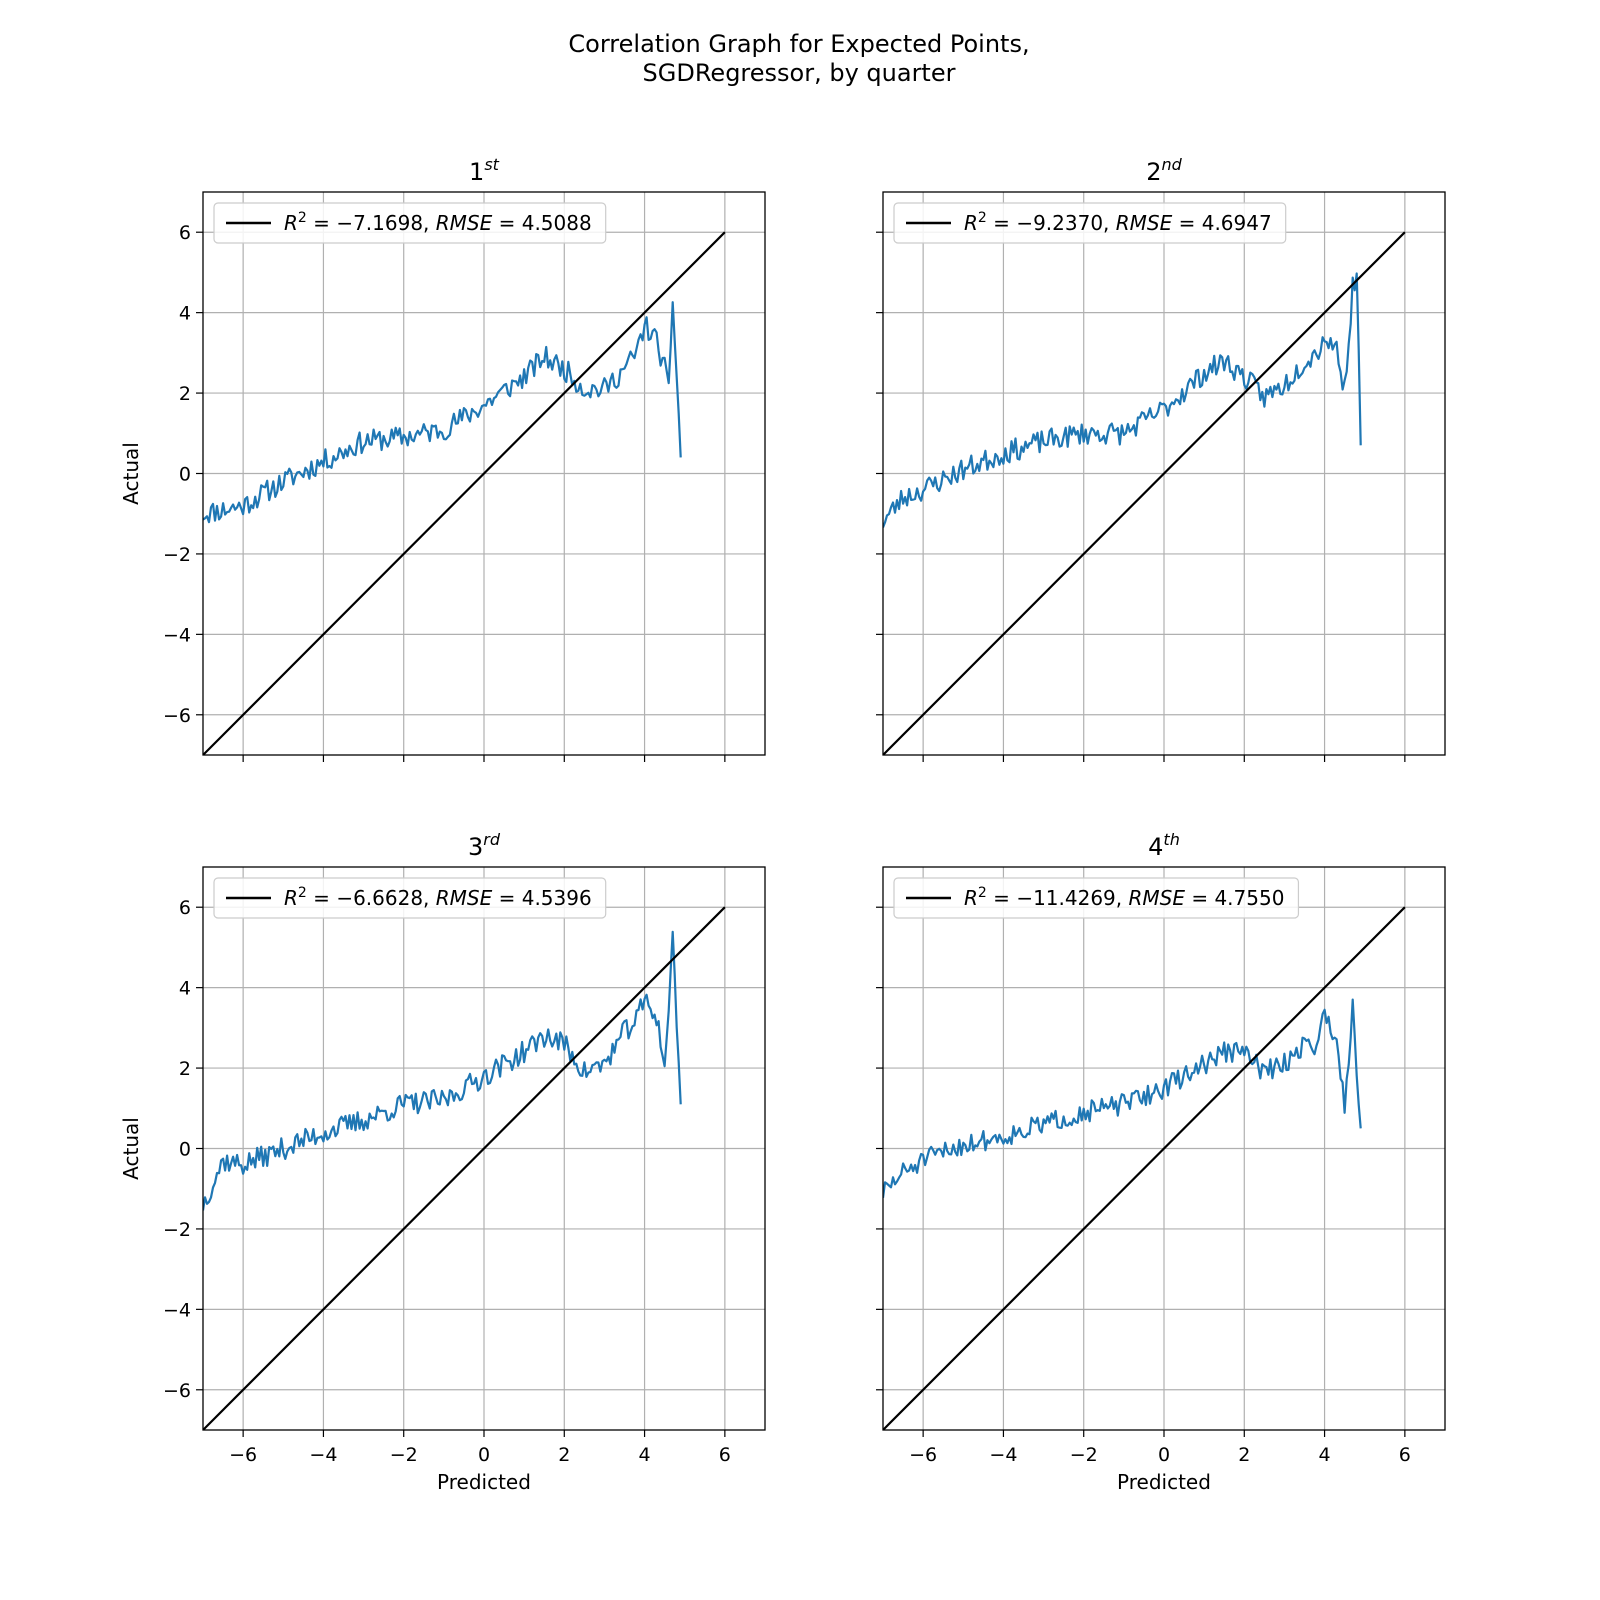 Image resolution: width=1600 pixels, height=1600 pixels. I want to click on subplot-2: 2nd R2 = −9.2370, RMSE = 4.6947, so click(1161, 458).